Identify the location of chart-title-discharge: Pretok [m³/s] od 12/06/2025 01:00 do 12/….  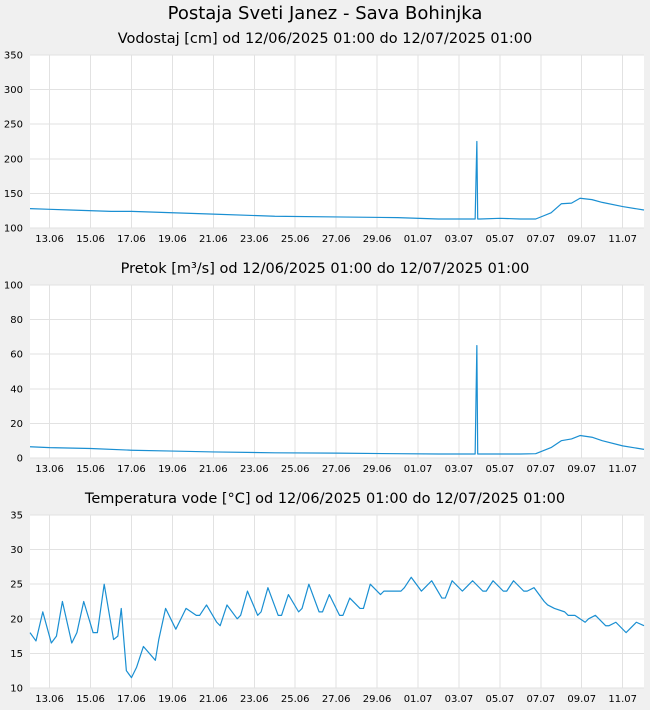
(325, 269).